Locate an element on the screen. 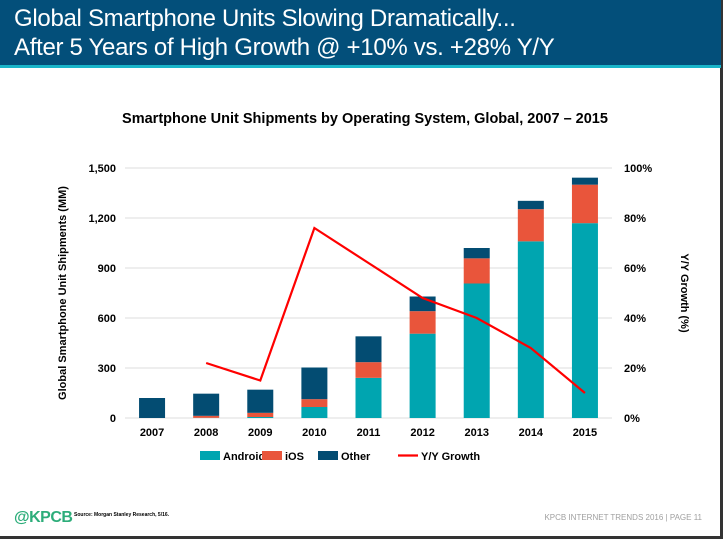 The image size is (724, 540). x-tick-label: 2014 is located at coordinates (531, 433).